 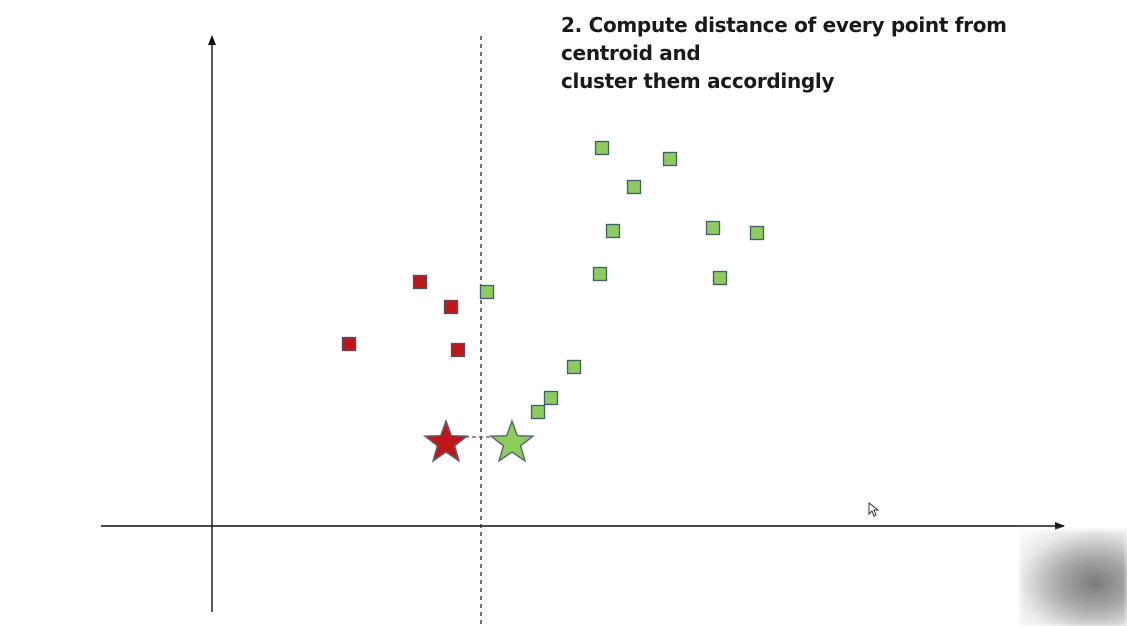 I want to click on blurred-corner-overlay, so click(x=1073, y=578).